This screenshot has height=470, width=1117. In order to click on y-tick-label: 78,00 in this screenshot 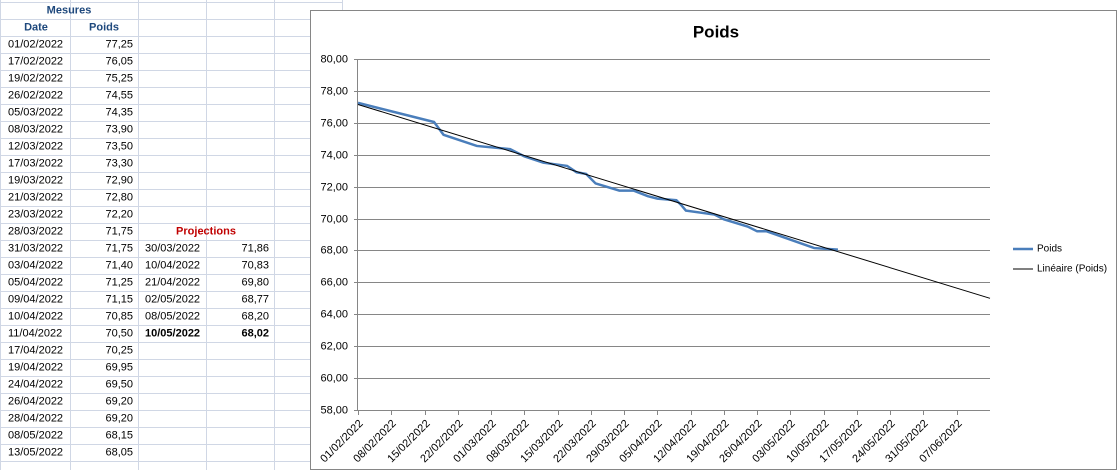, I will do `click(334, 91)`.